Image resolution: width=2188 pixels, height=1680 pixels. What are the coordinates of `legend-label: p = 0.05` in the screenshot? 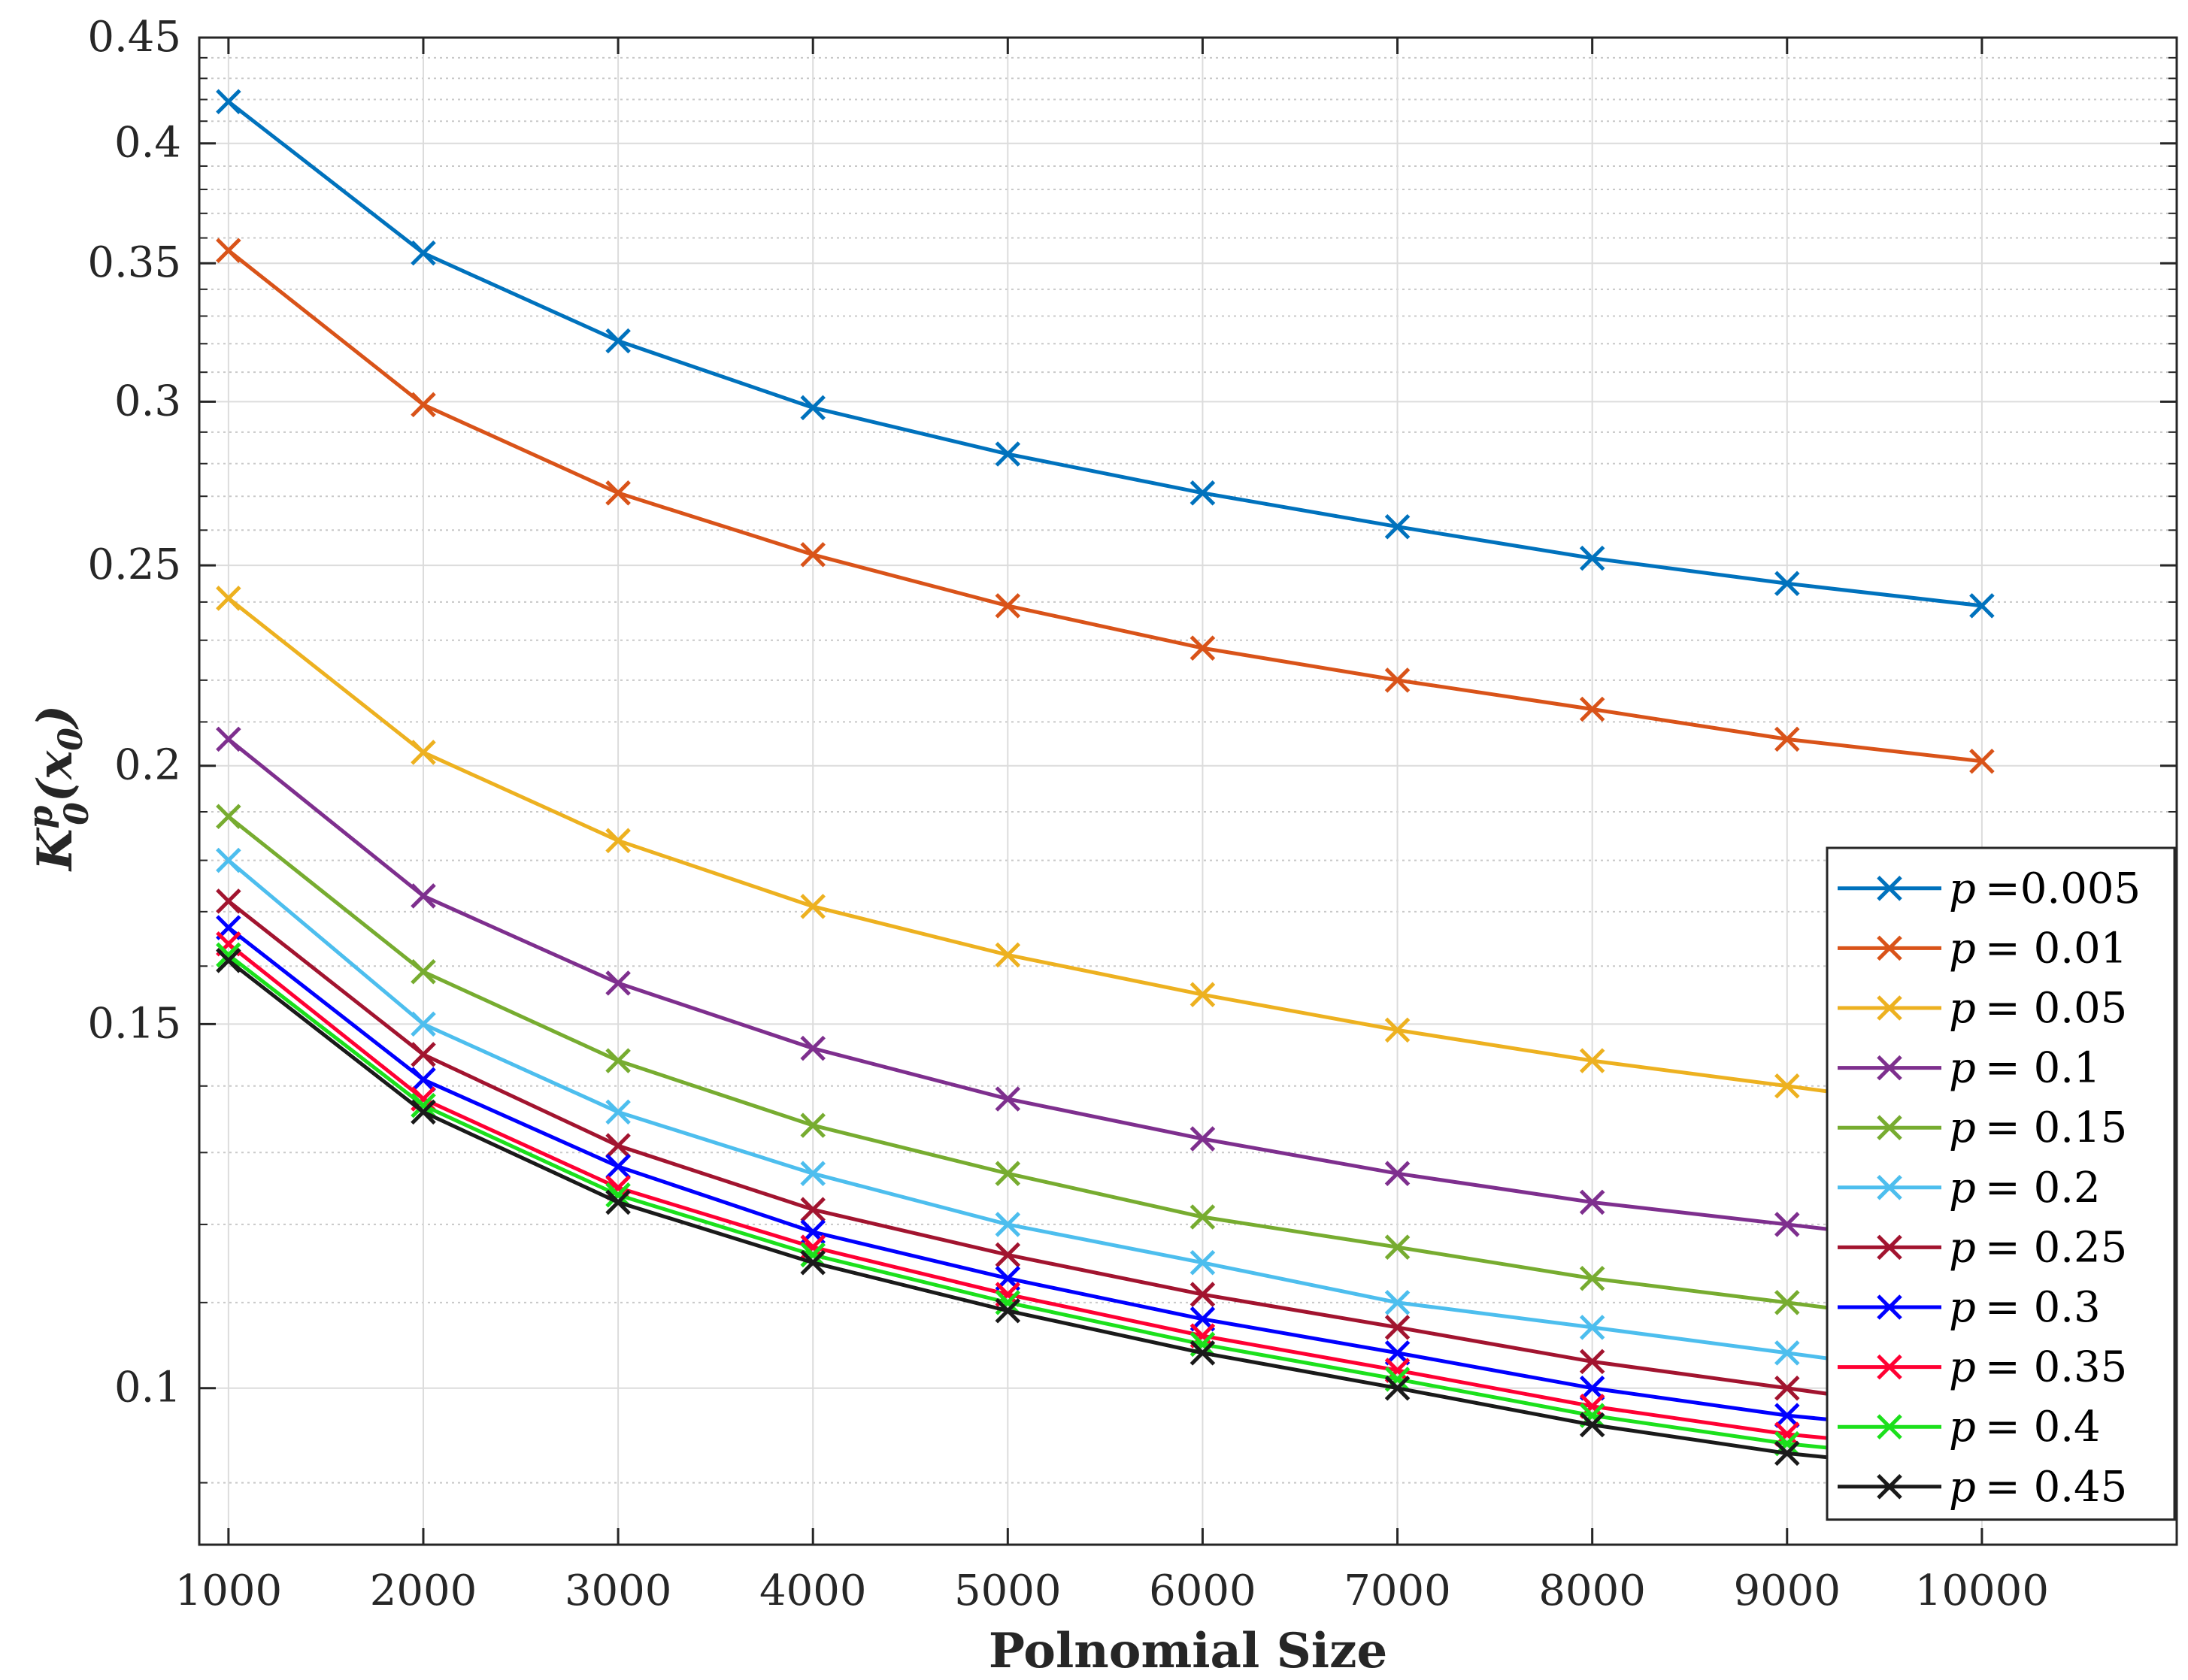 It's located at (2038, 1008).